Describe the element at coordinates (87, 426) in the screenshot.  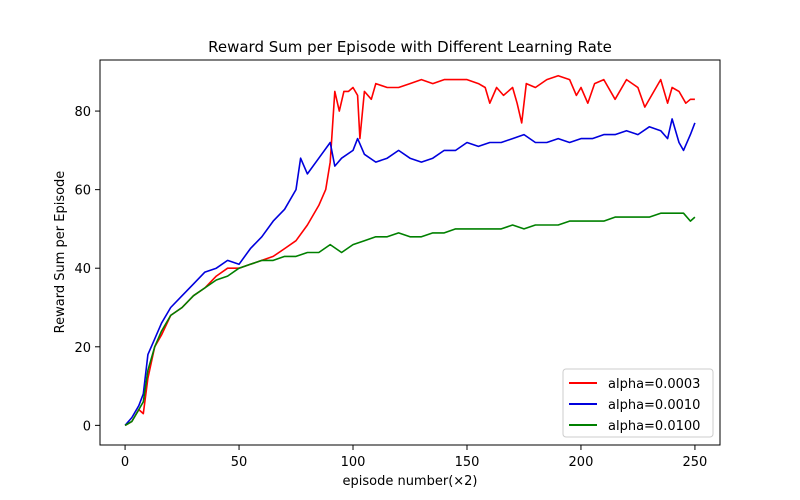
I see `y-tick-label-0: 0` at that location.